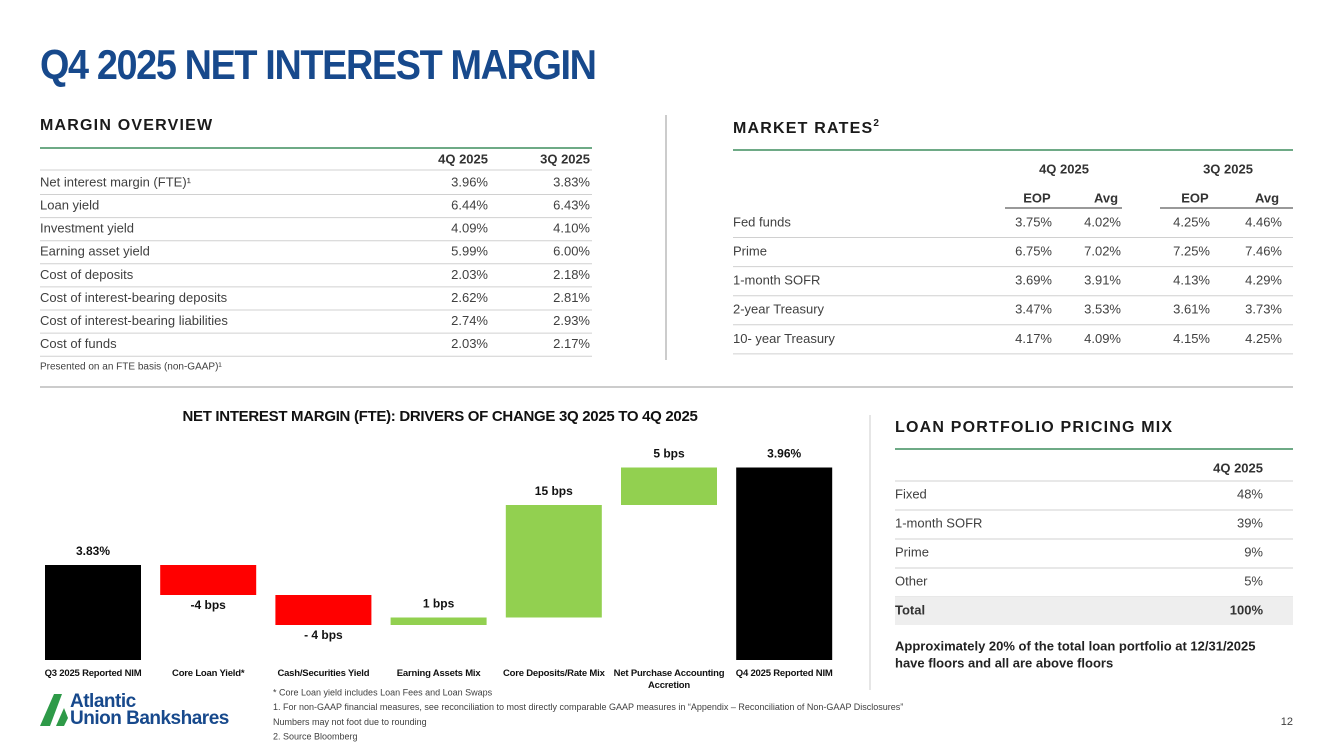  Describe the element at coordinates (439, 604) in the screenshot. I see `data-label: 1 bps` at that location.